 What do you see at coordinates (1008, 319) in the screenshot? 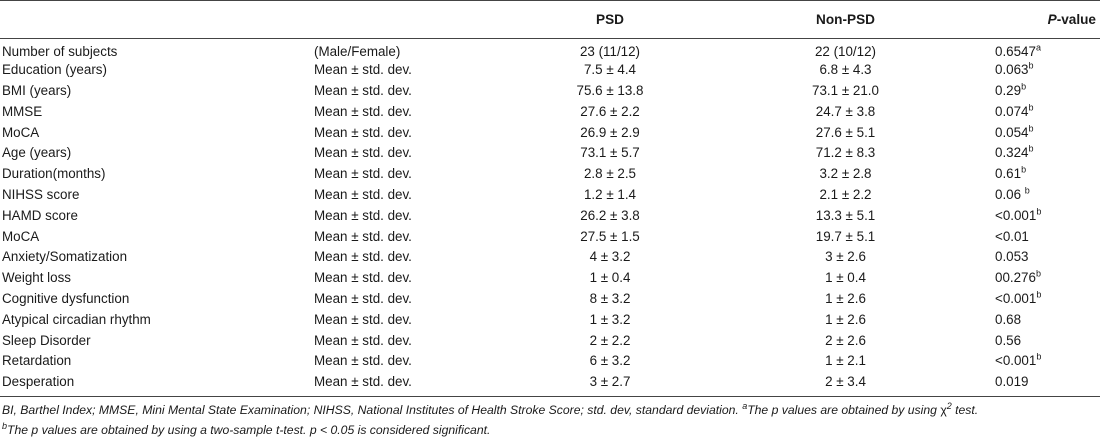
I see `p-value-text: 0.68` at bounding box center [1008, 319].